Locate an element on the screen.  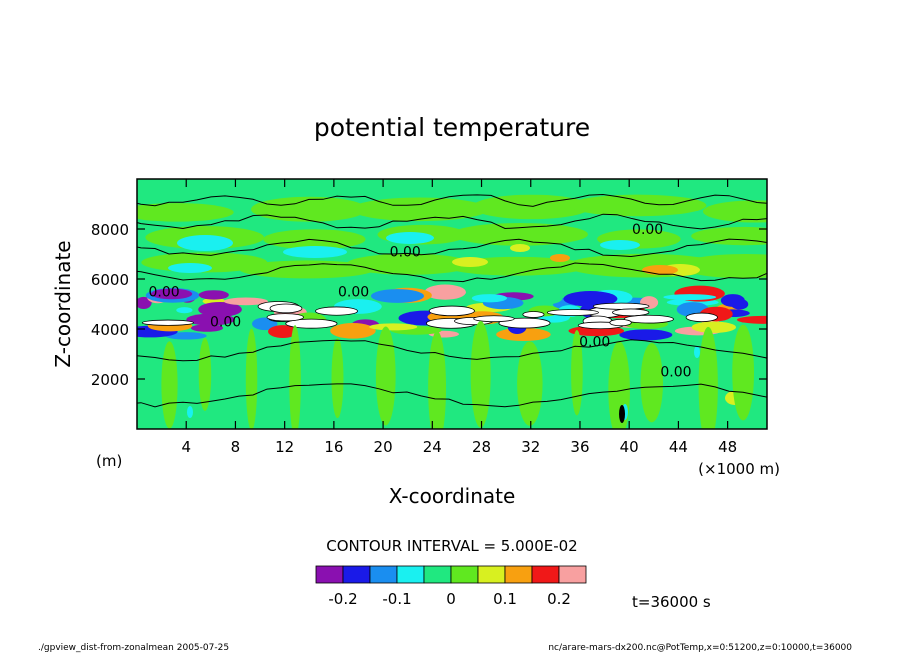
x-tick-label: 8 is located at coordinates (236, 447).